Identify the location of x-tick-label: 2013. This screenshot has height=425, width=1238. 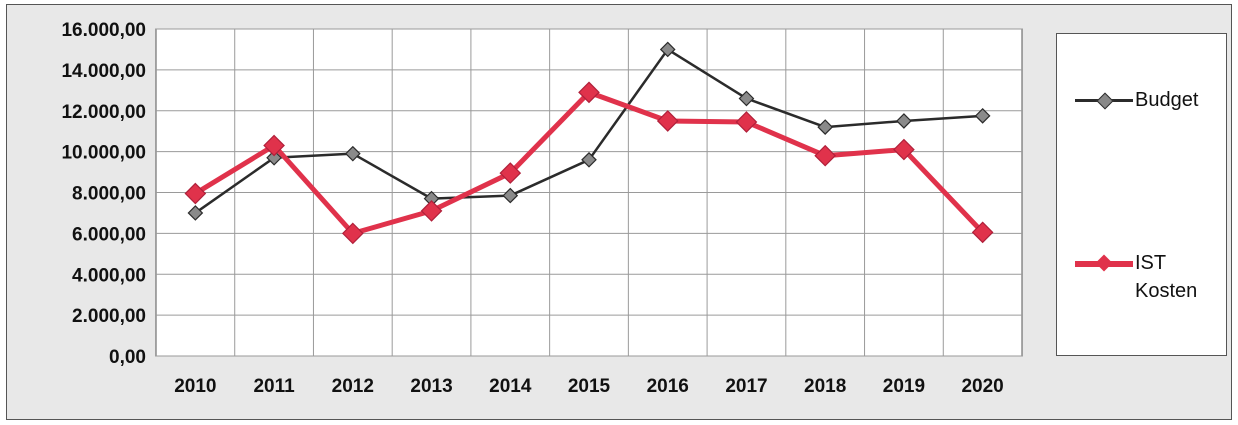
(431, 386).